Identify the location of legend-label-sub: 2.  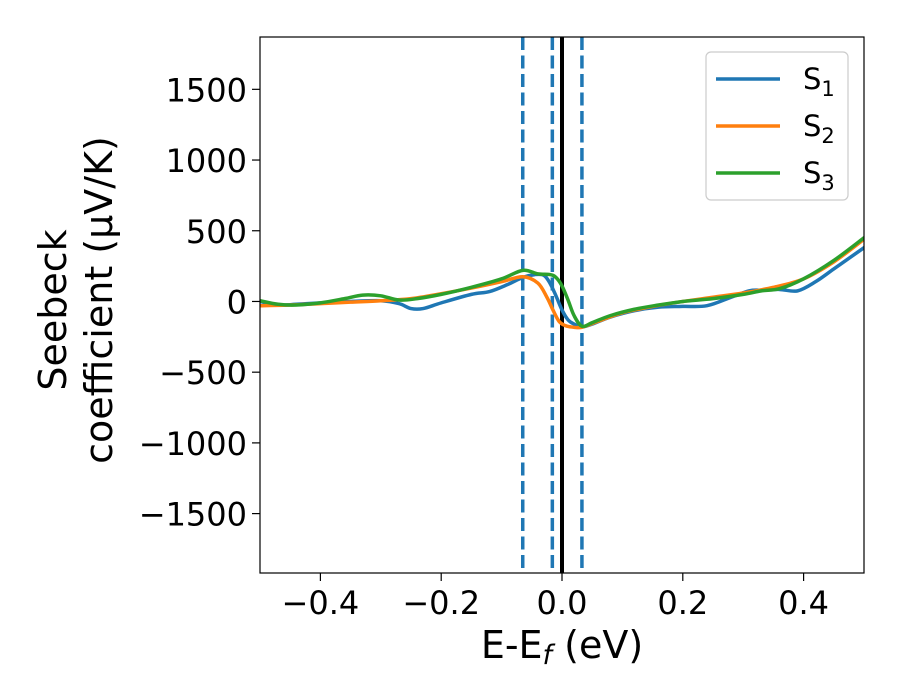
(827, 136).